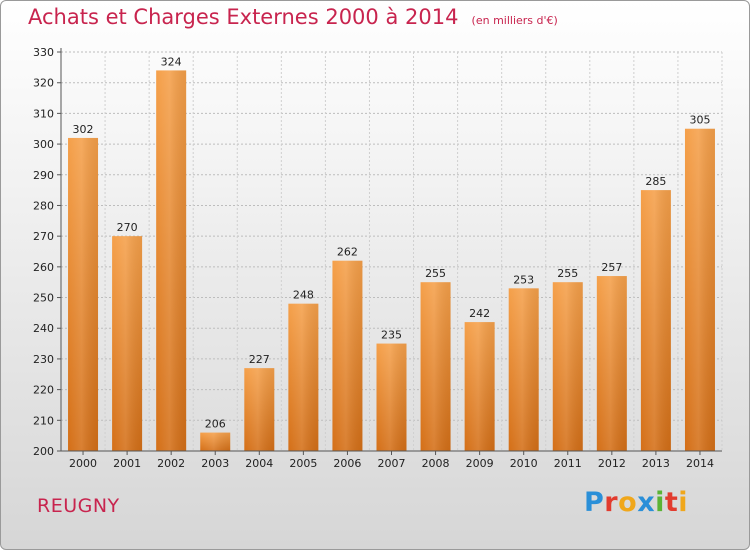  I want to click on bar-shine-2003, so click(215, 441).